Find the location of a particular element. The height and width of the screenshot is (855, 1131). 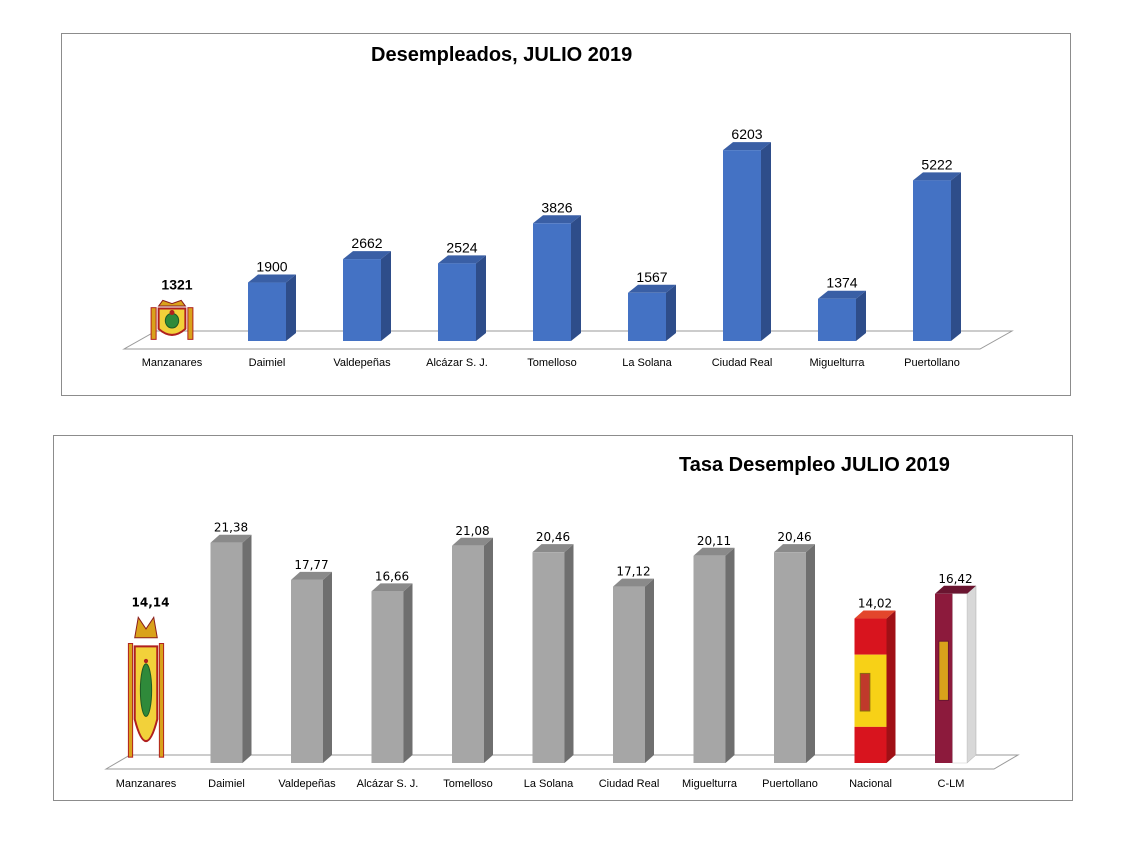

castle-icon is located at coordinates (943, 670).